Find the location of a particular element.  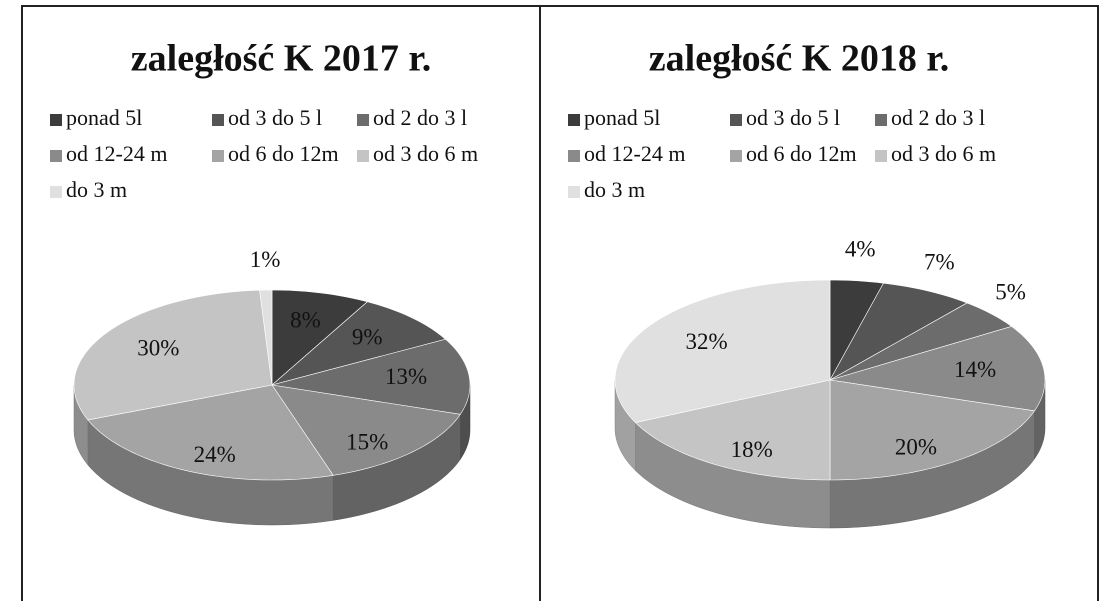

data-label: 5% is located at coordinates (1010, 291).